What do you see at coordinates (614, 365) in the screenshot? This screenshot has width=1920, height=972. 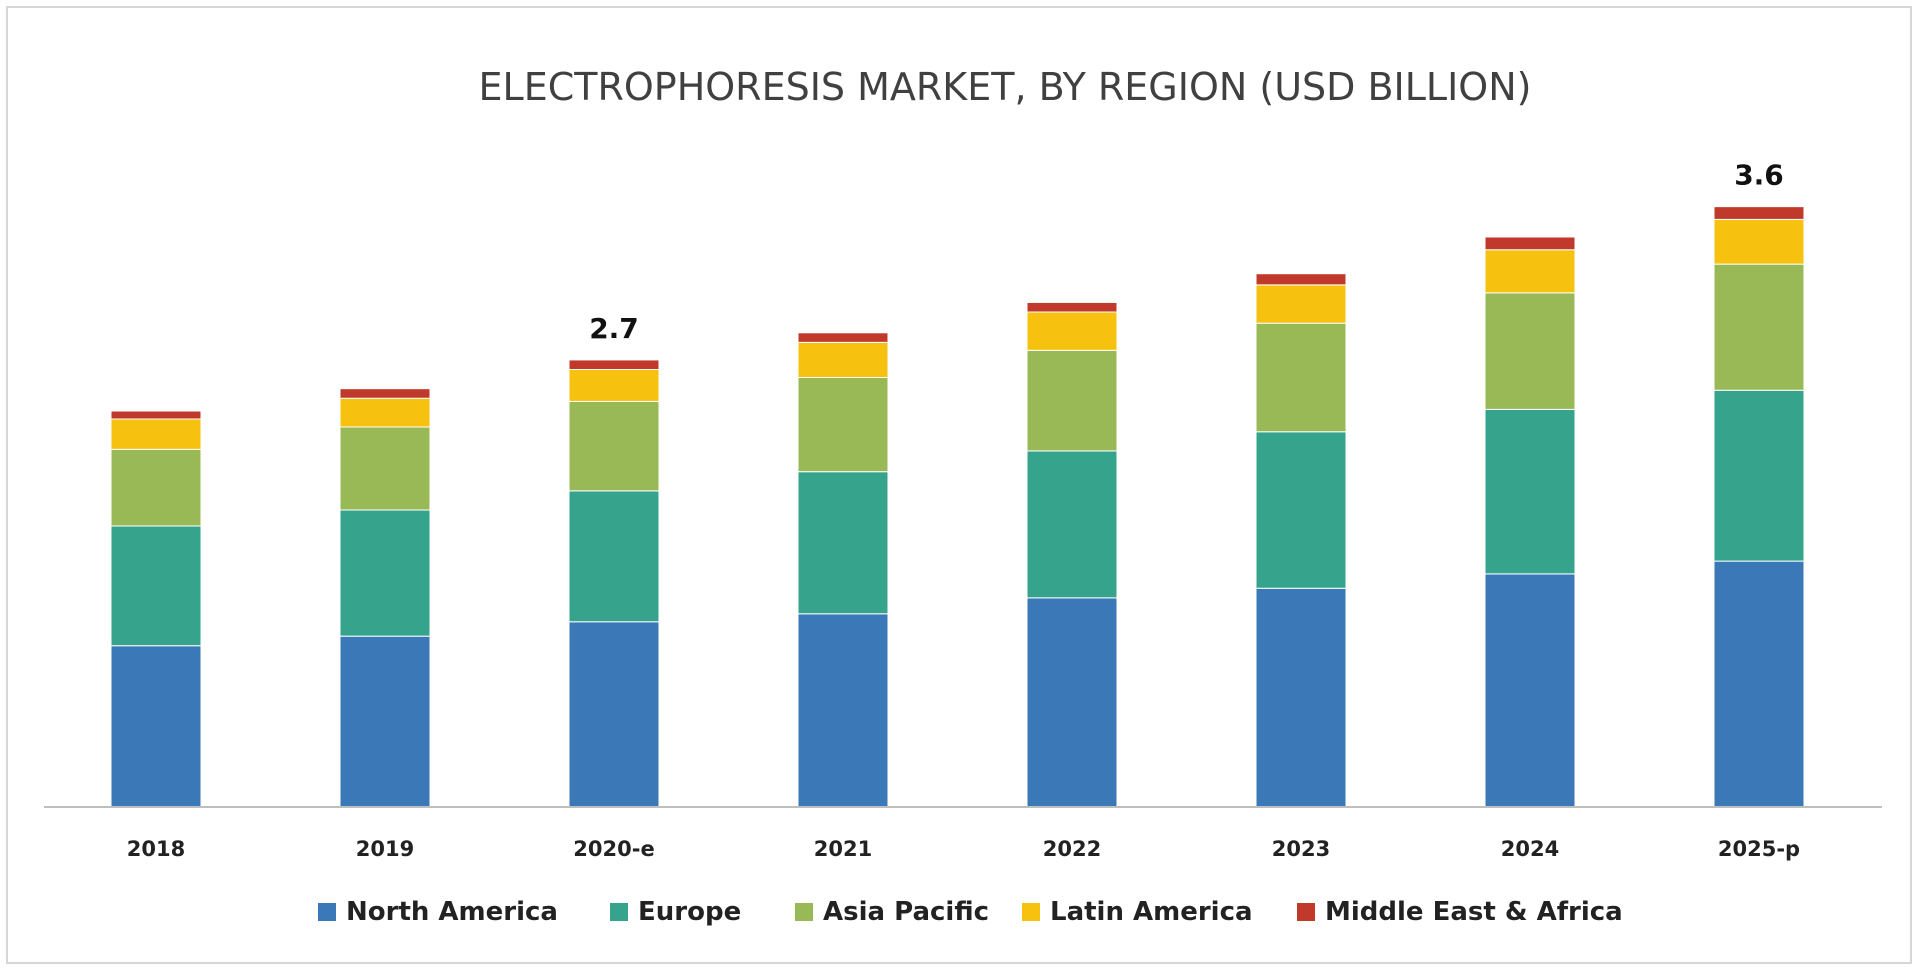 I see `bar-segment-middle-east-africa-2020-e` at bounding box center [614, 365].